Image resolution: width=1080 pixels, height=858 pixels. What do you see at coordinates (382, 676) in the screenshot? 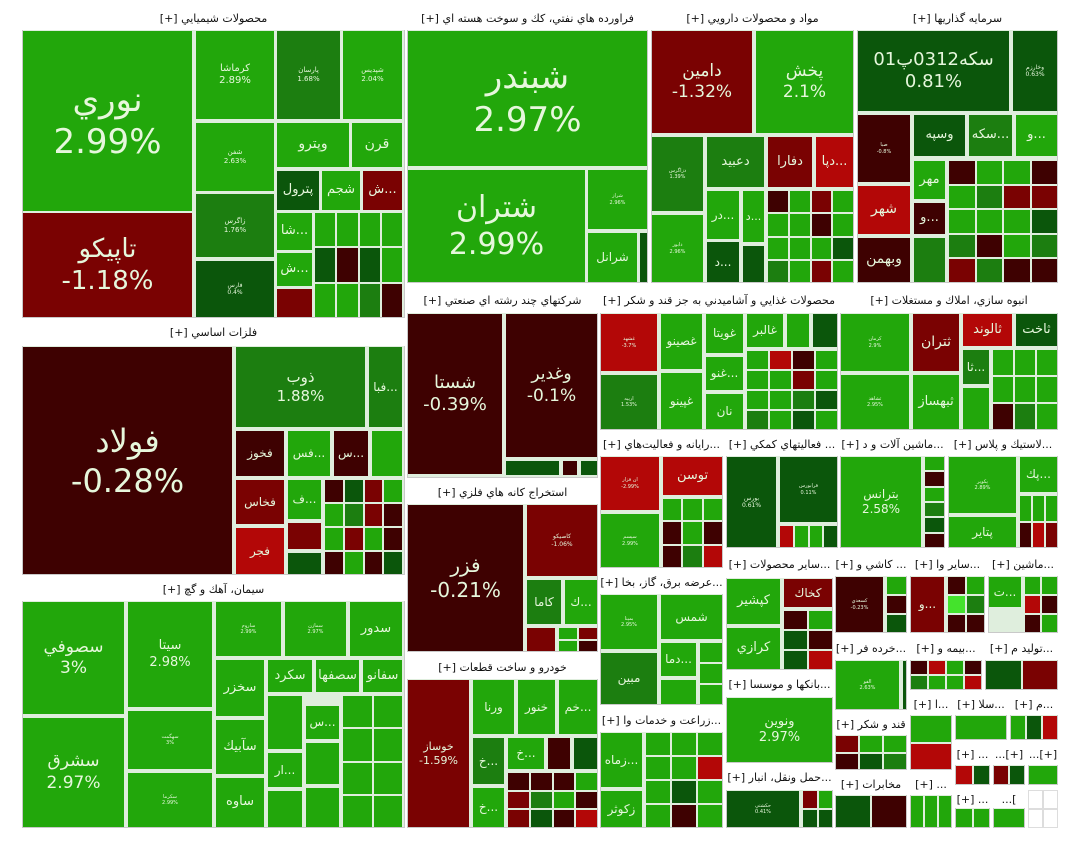
I see `stock-tile: سفانو` at bounding box center [382, 676].